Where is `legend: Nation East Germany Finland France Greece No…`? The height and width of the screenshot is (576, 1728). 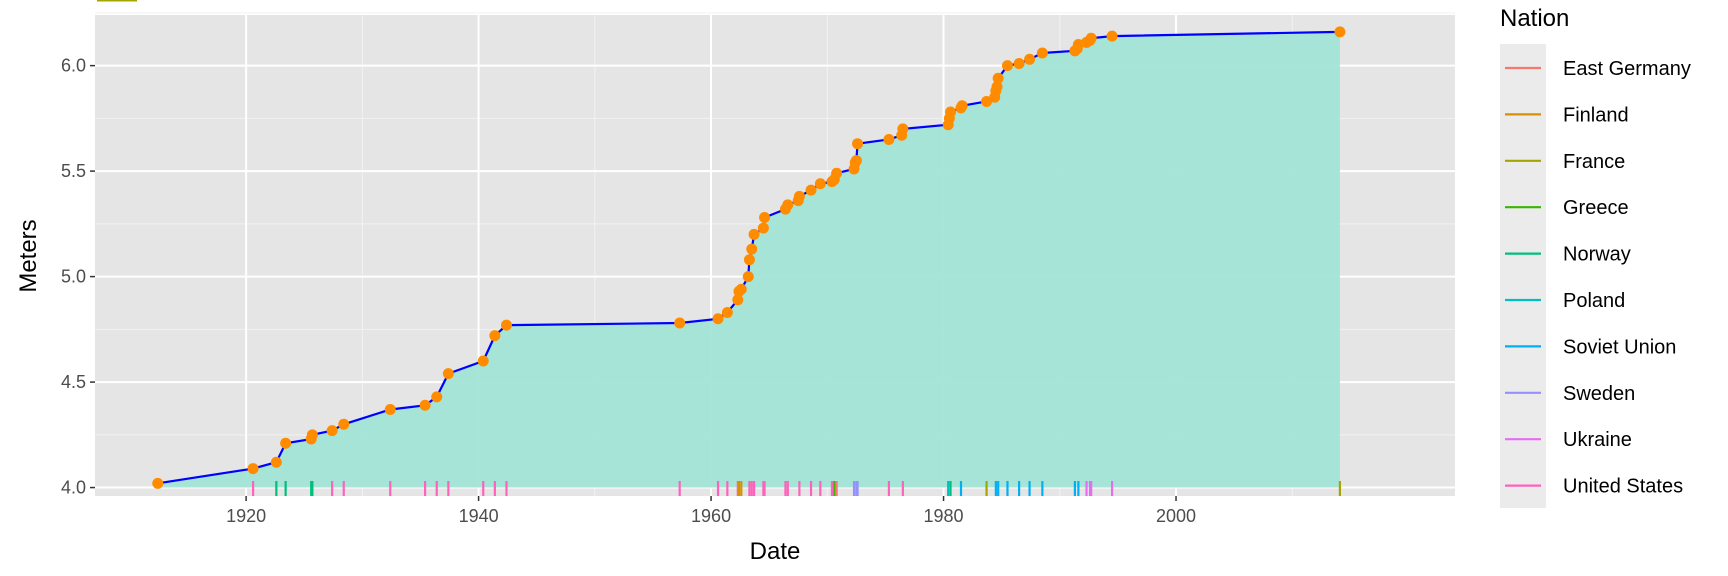 legend: Nation East Germany Finland France Greece No… is located at coordinates (1595, 256).